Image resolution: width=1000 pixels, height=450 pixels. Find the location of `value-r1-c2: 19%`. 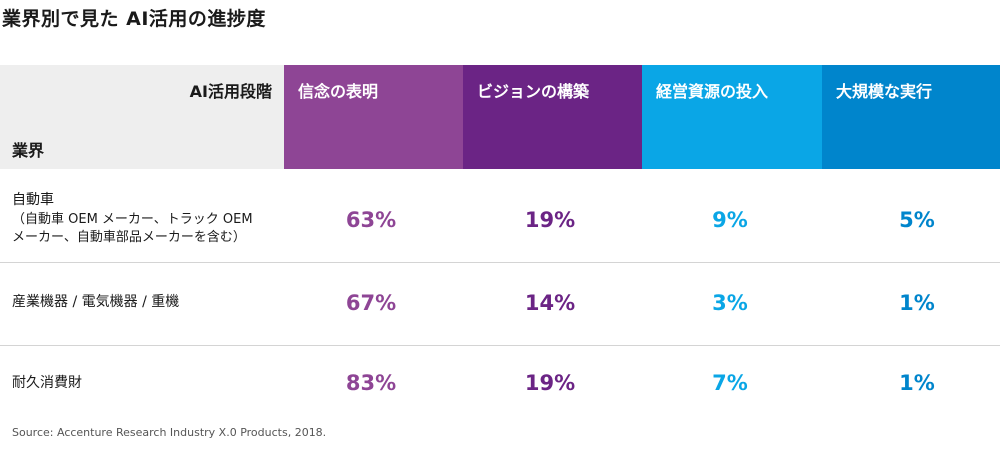

value-r1-c2: 19% is located at coordinates (550, 220).